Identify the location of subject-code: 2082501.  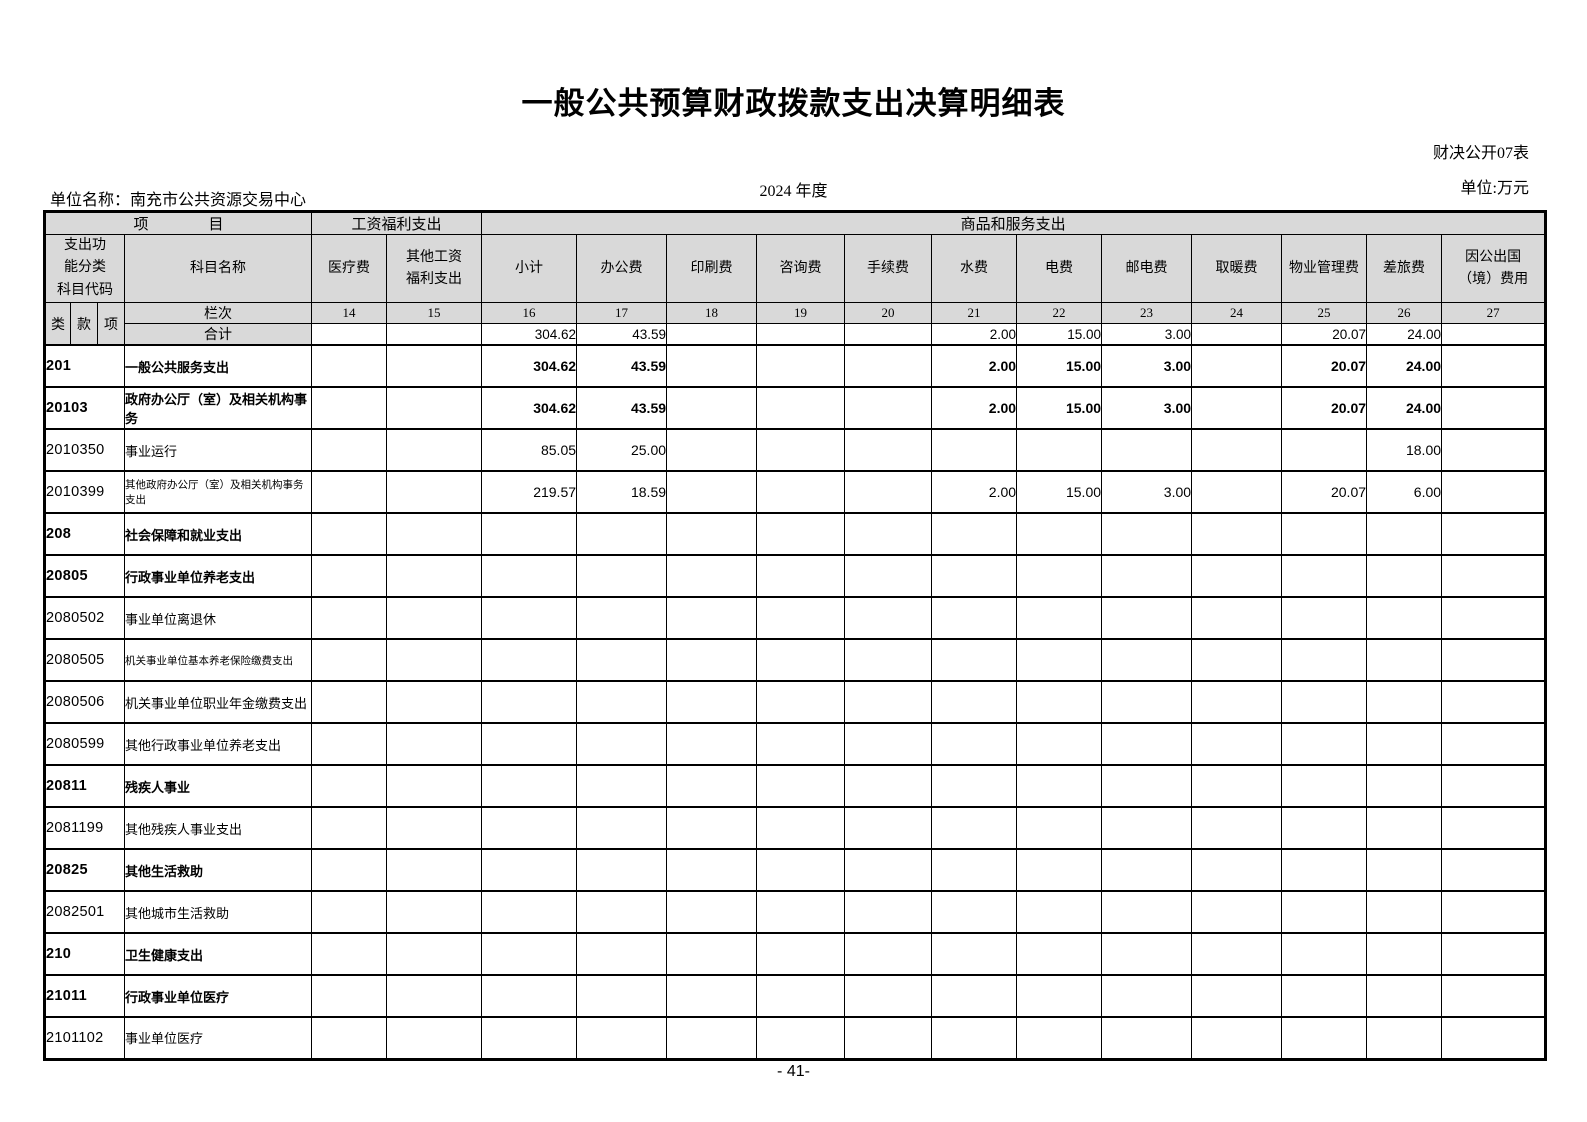
(84, 912).